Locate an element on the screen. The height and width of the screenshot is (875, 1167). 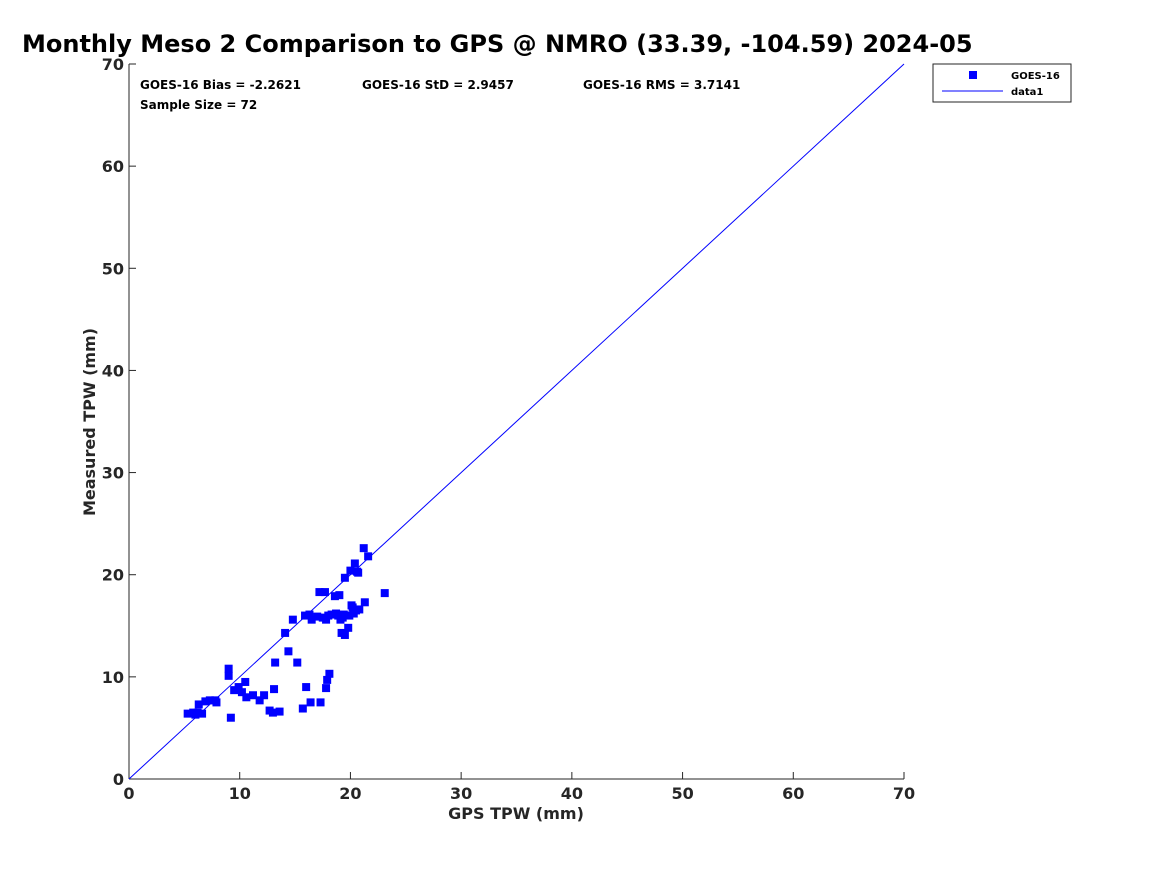
x-axis-label: GPS TPW (mm) is located at coordinates (516, 813).